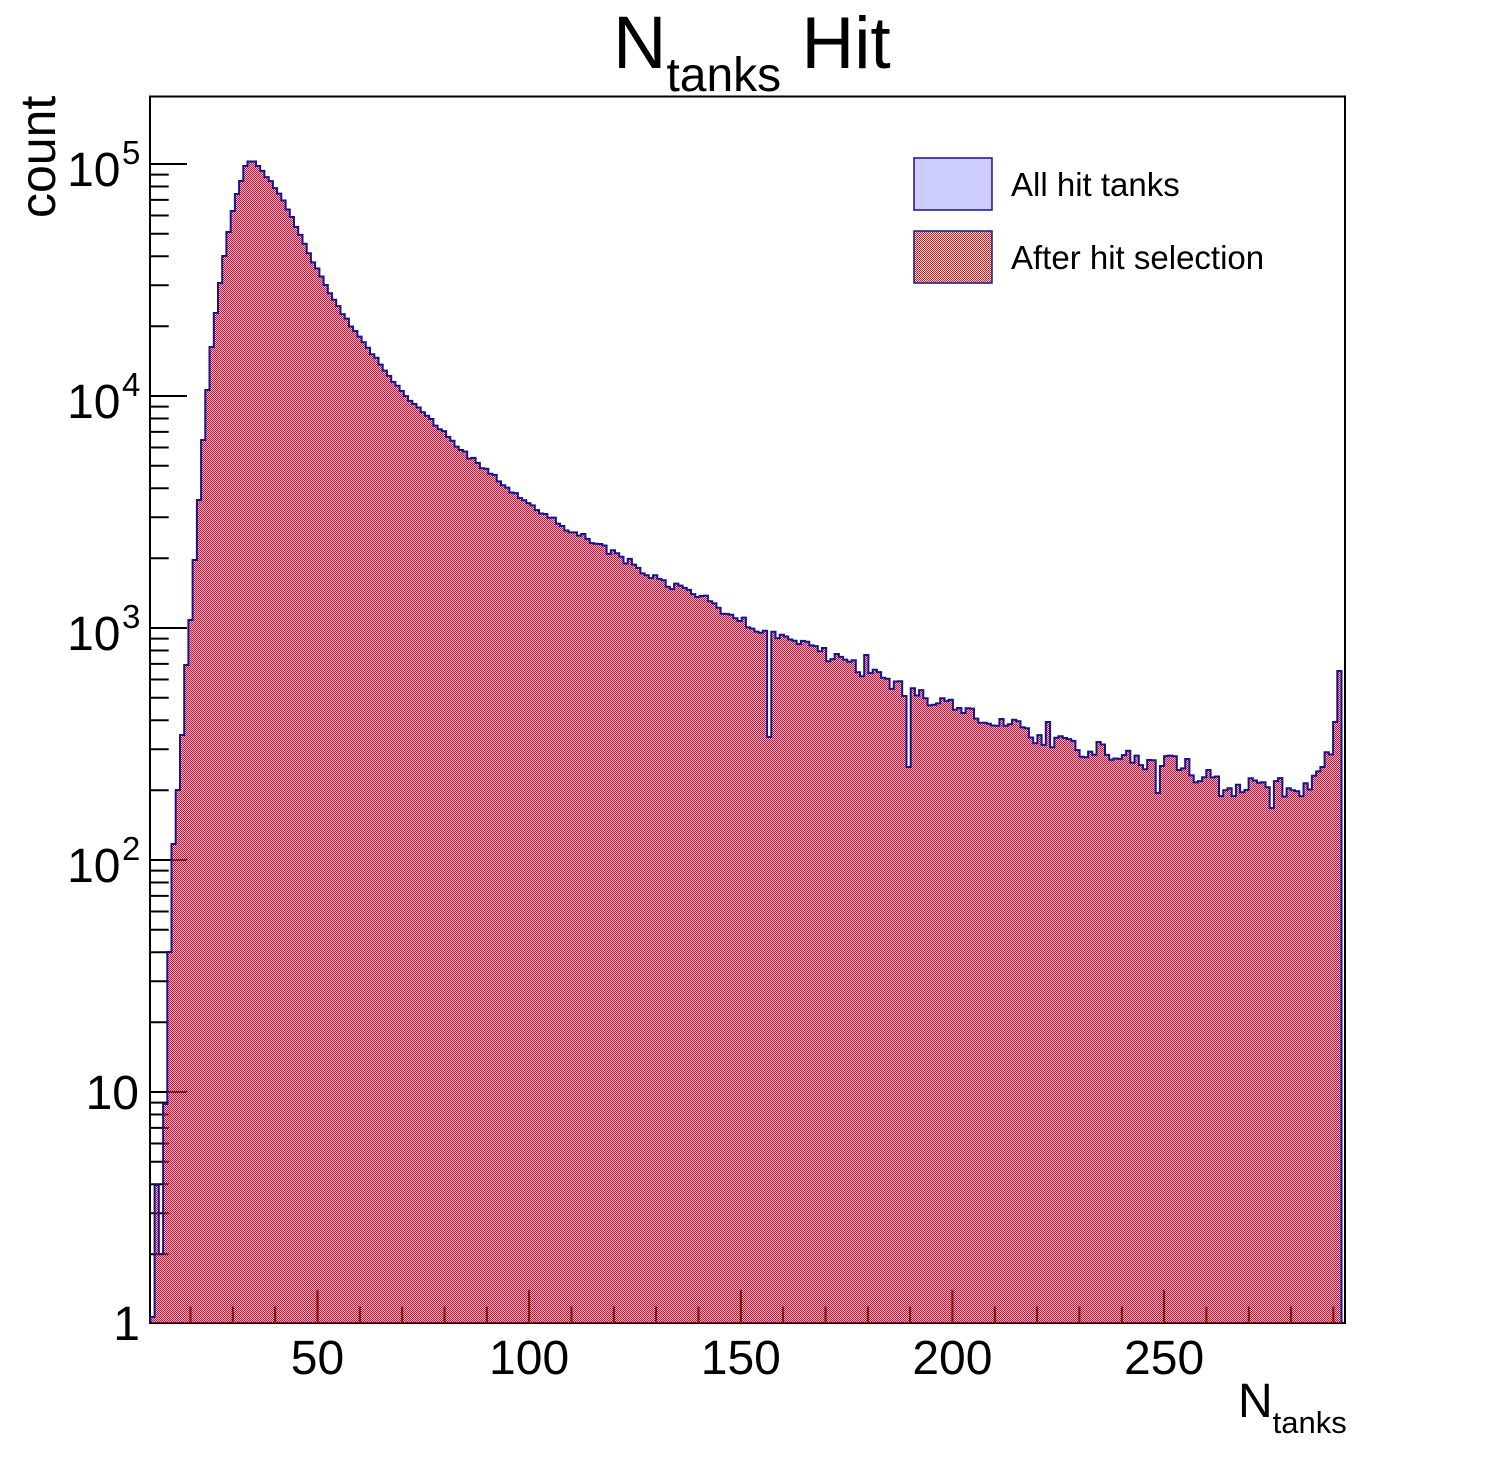 This screenshot has height=1472, width=1496. Describe the element at coordinates (952, 1358) in the screenshot. I see `svg-text: 200` at that location.